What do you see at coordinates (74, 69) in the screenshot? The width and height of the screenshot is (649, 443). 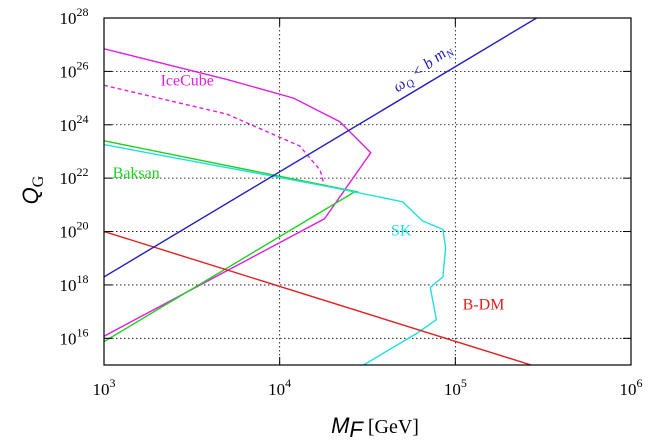 I see `y-tick-label: 1026` at bounding box center [74, 69].